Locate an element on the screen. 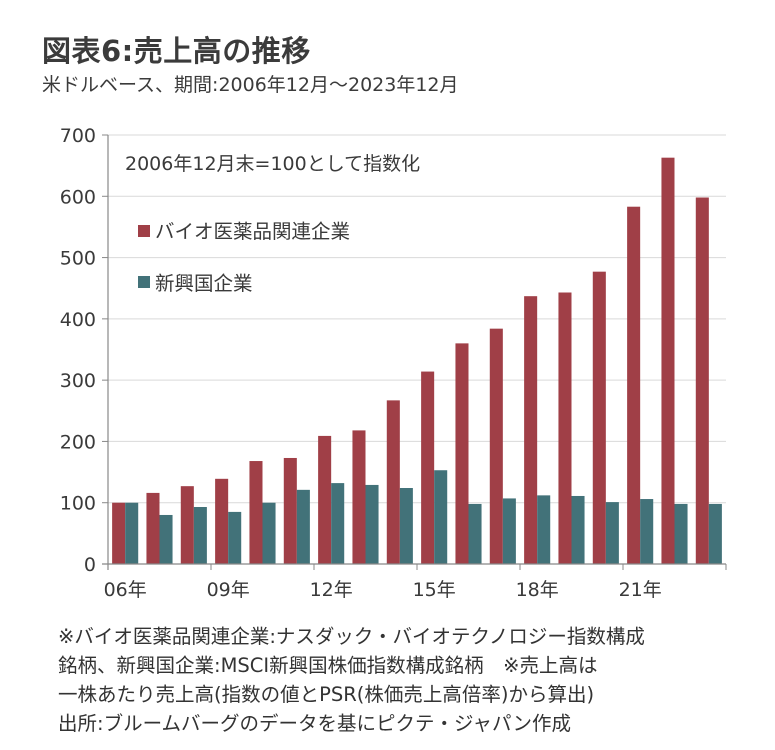  y-tick-label: 600 is located at coordinates (78, 197).